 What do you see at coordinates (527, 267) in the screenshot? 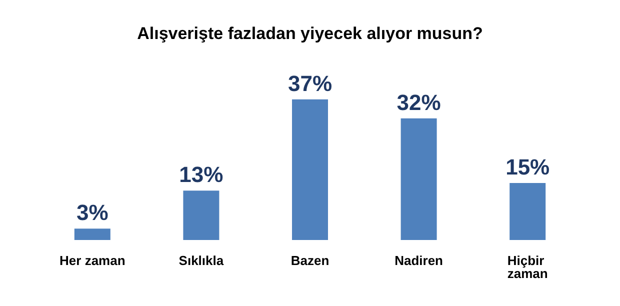
I see `x-tick-label: Hiçbir zaman` at bounding box center [527, 267].